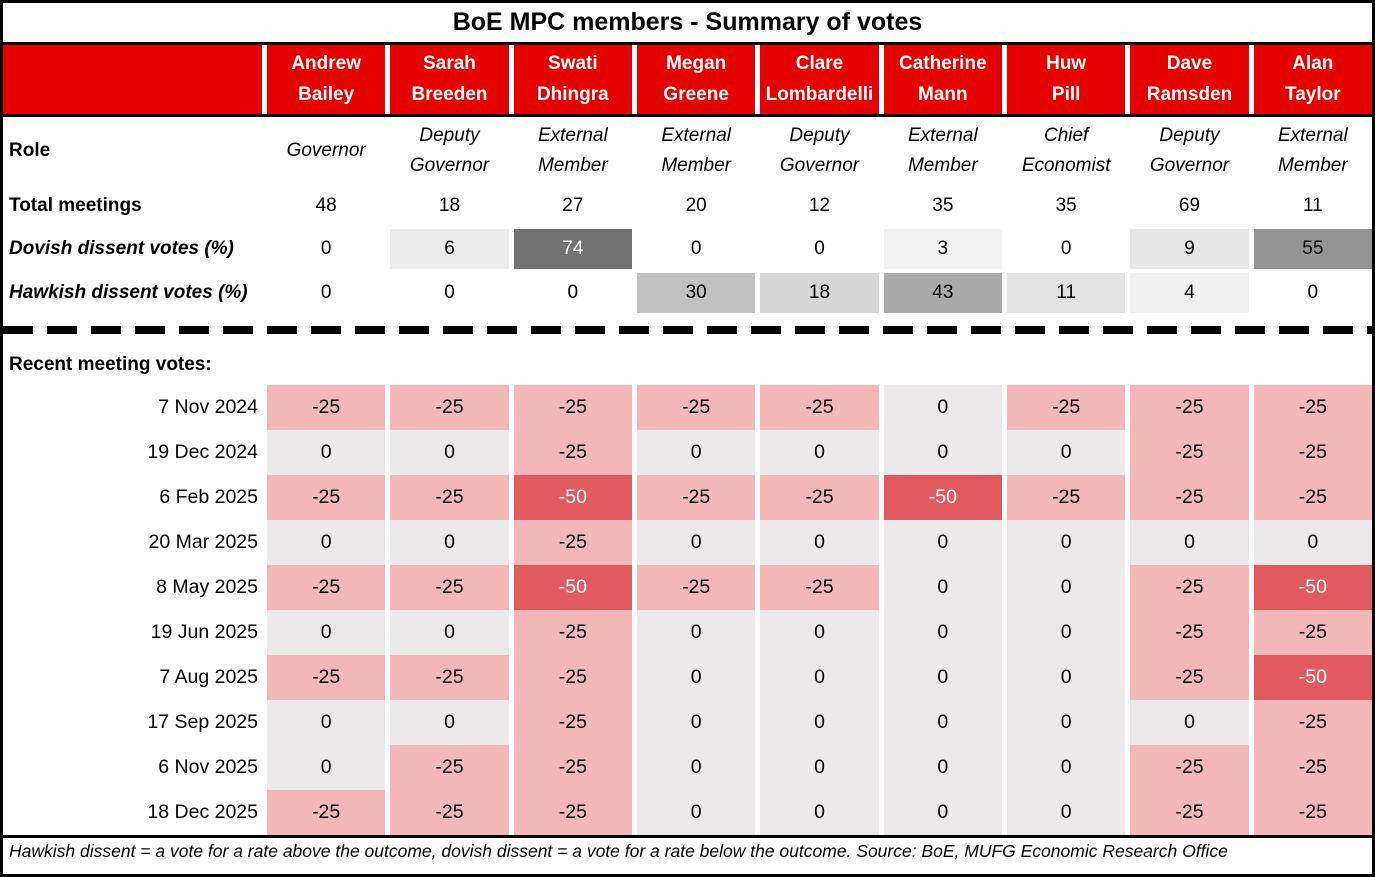  What do you see at coordinates (121, 248) in the screenshot?
I see `dovish-dissent-label: Dovish dissent votes (%)` at bounding box center [121, 248].